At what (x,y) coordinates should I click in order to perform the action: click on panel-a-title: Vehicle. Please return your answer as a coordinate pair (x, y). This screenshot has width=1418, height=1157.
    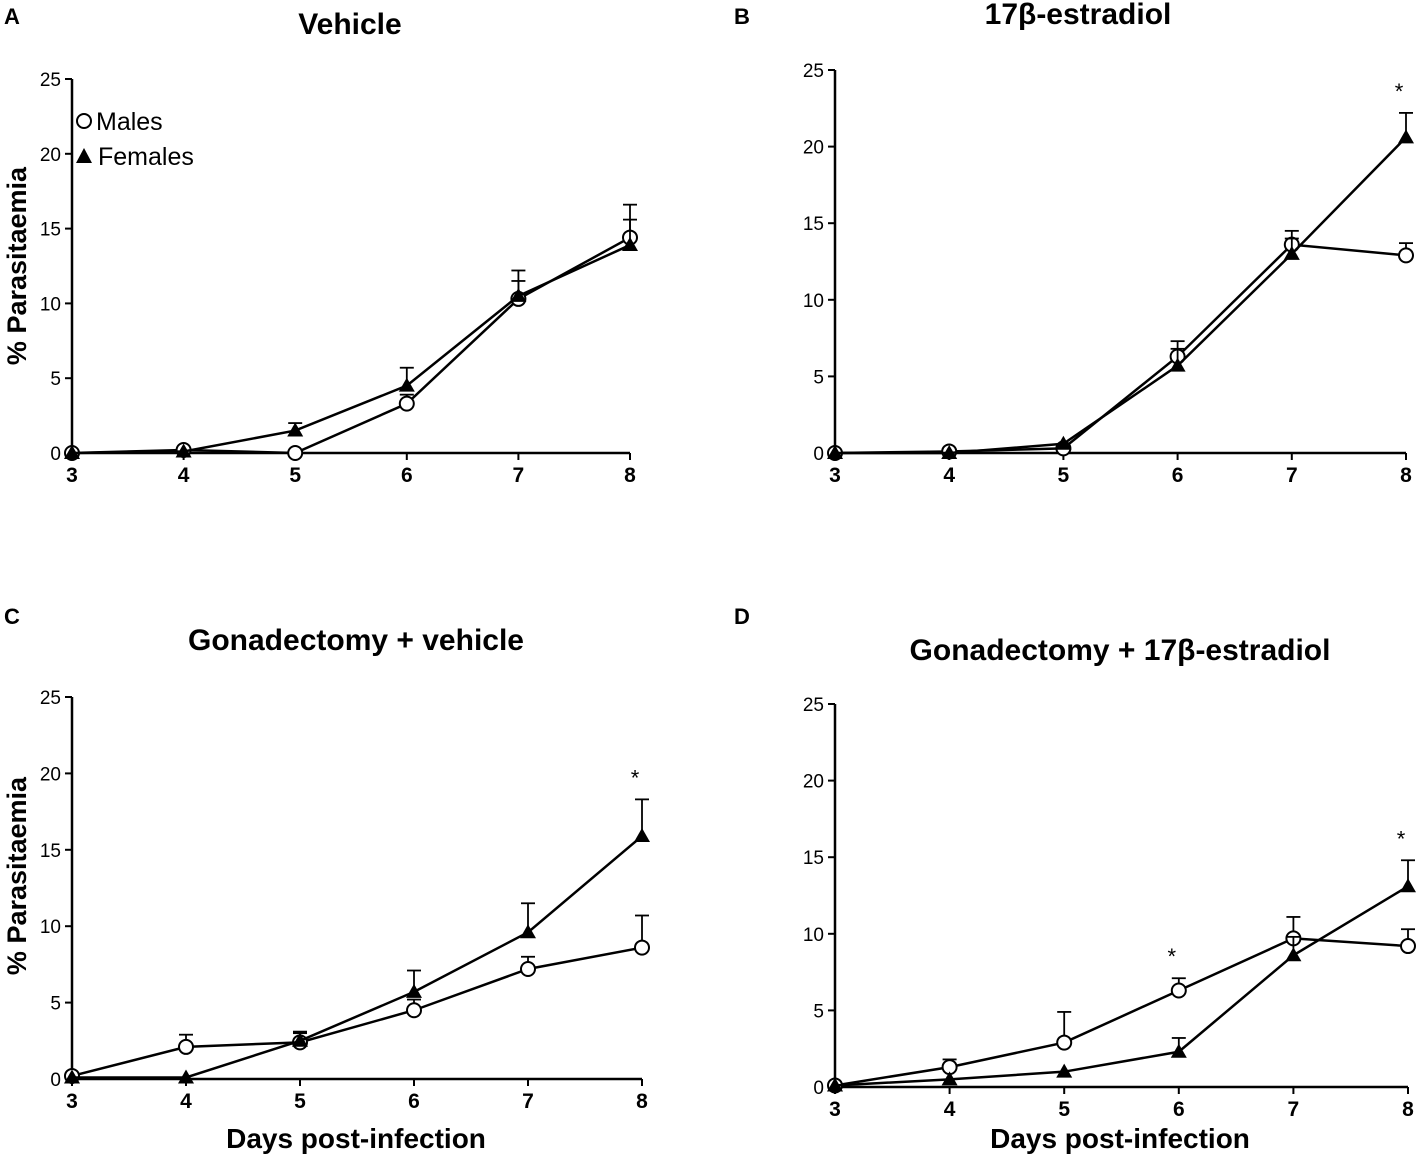
    Looking at the image, I should click on (349, 24).